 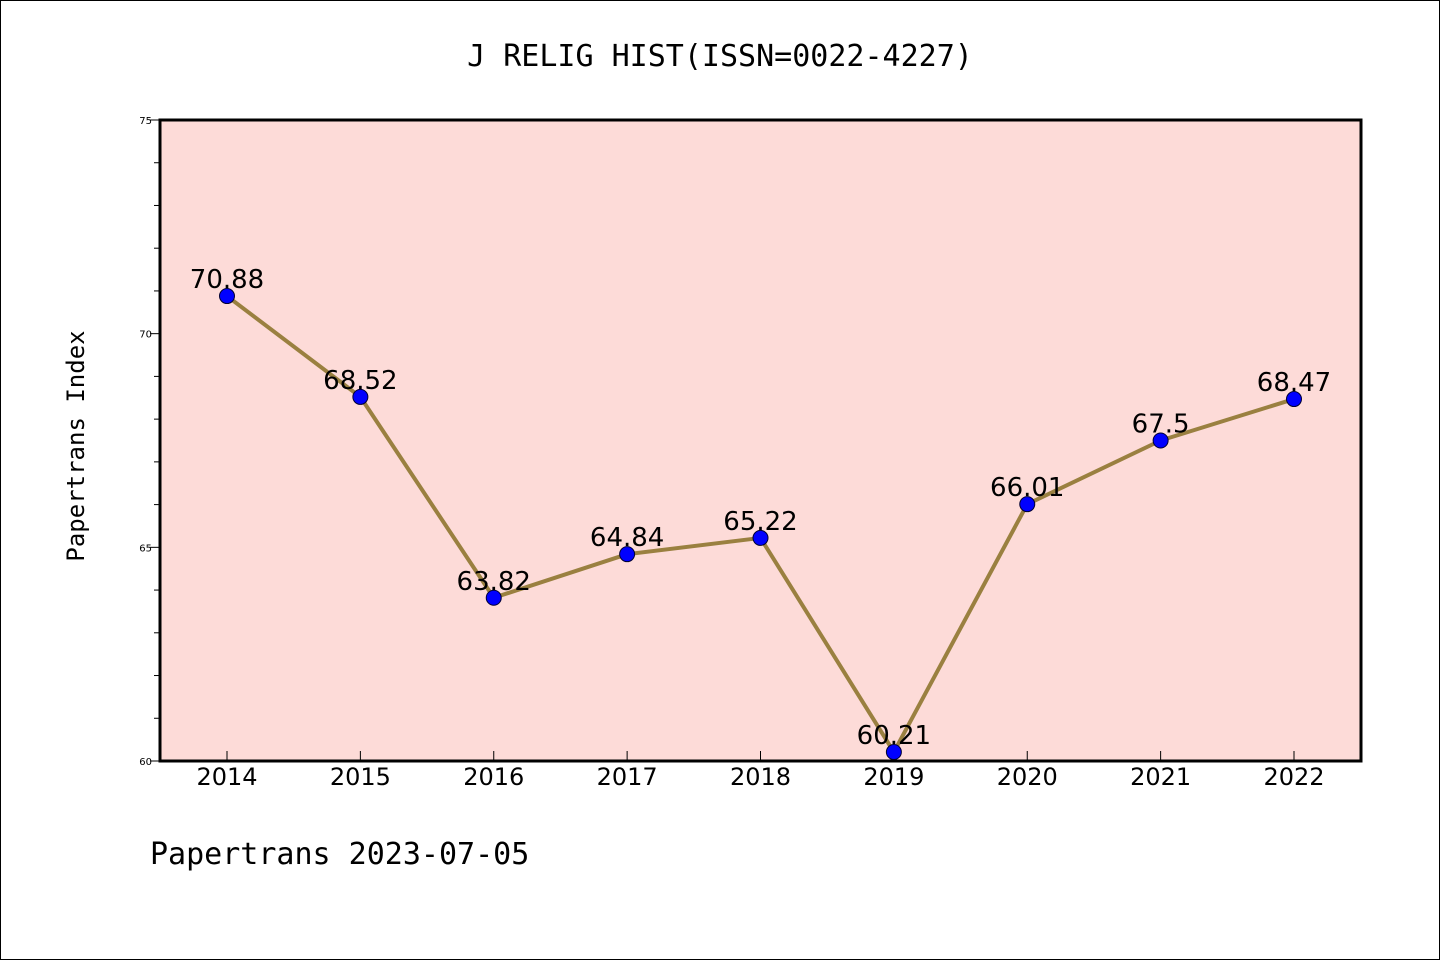 I want to click on x-tick-label: 2021, so click(x=1160, y=777).